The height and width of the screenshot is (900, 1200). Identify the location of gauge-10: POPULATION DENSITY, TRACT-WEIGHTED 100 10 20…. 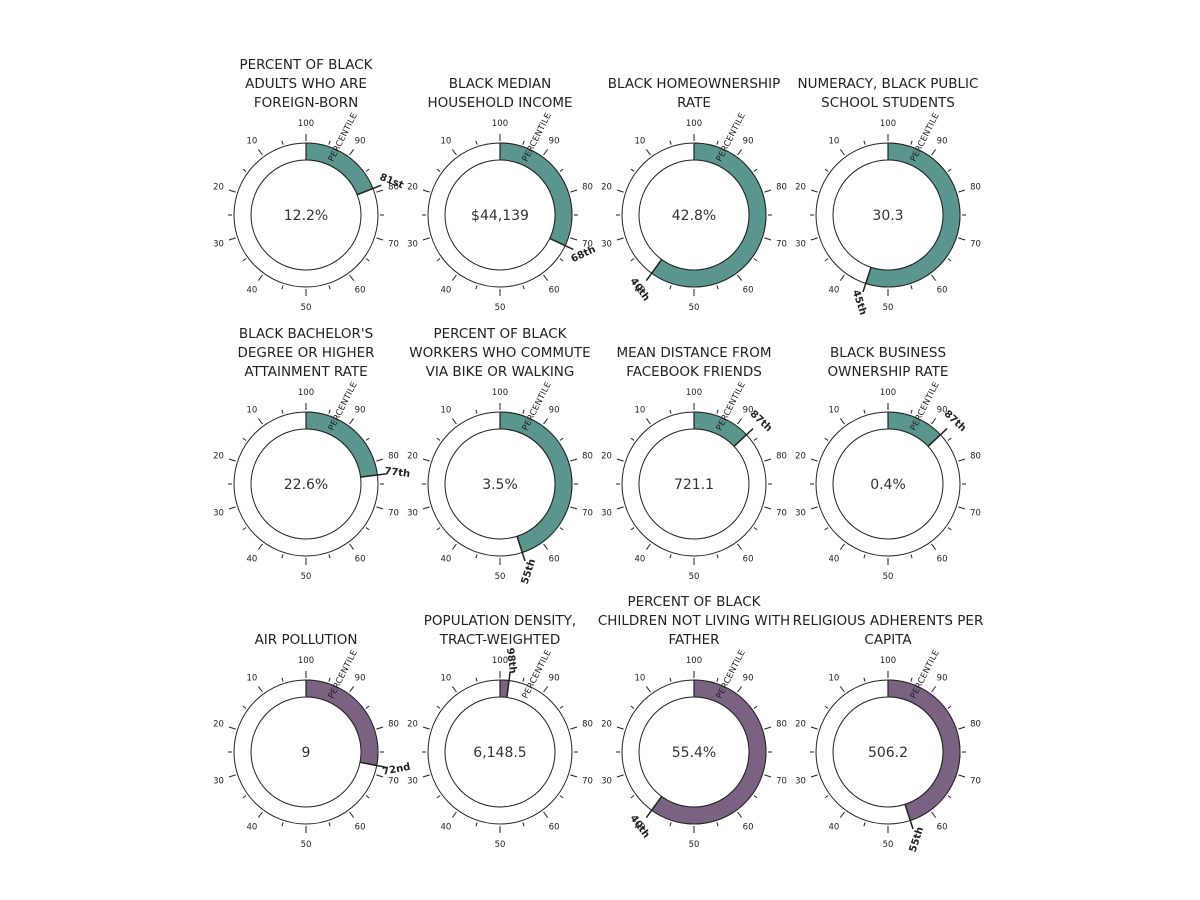
(500, 731).